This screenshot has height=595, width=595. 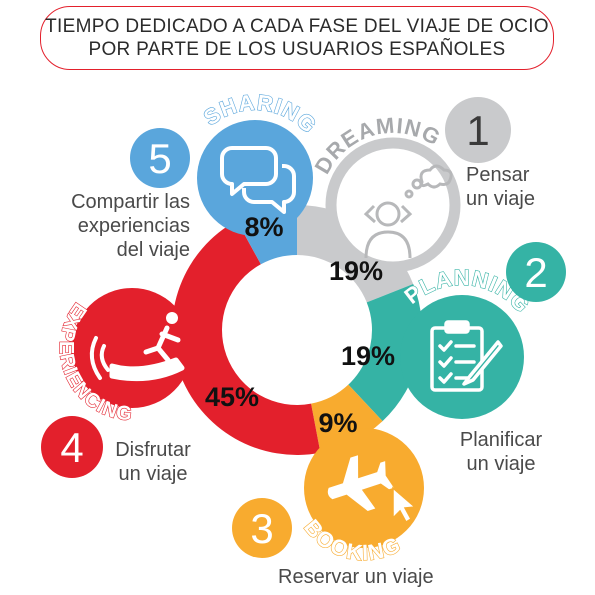 I want to click on svg-text: 3, so click(x=261, y=528).